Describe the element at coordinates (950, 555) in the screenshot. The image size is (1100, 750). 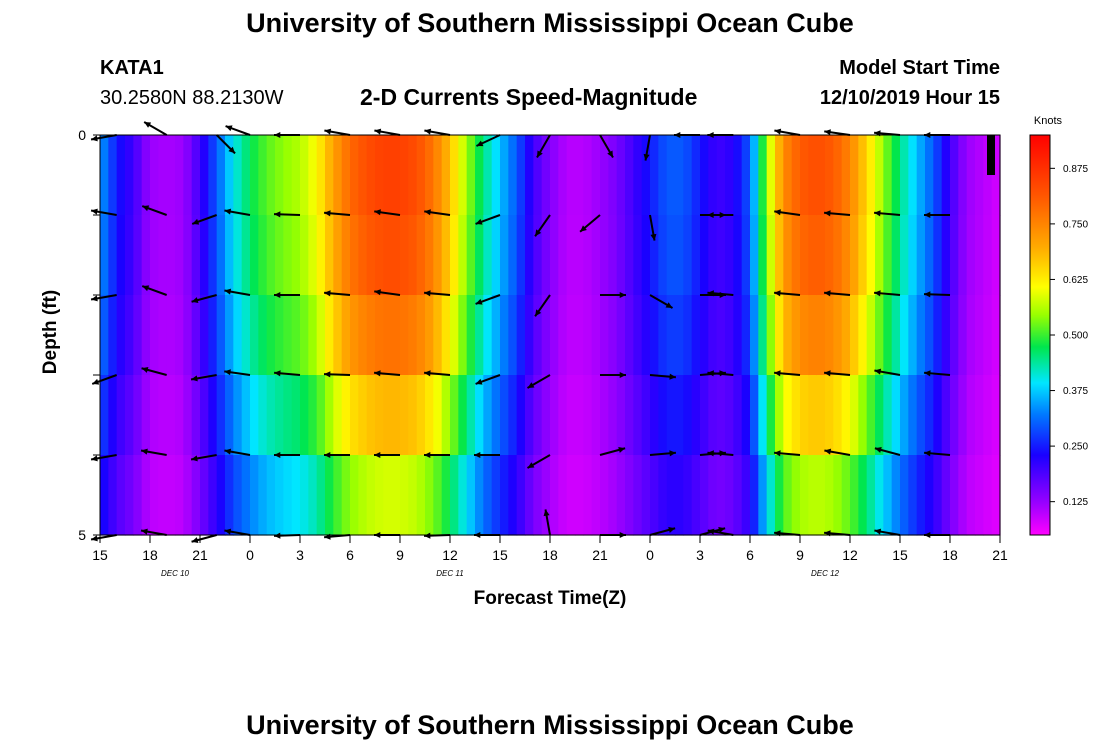
I see `x-tick-label: 18` at that location.